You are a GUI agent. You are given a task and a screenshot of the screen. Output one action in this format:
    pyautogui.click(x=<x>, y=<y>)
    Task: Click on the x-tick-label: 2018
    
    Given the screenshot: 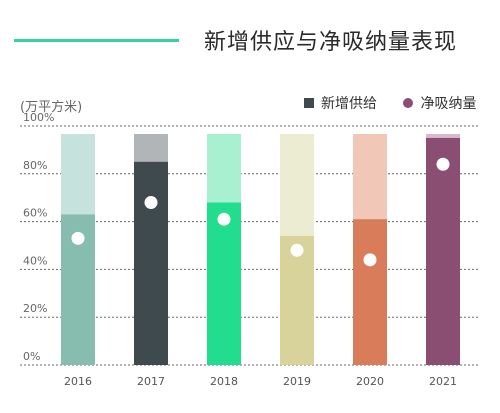 What is the action you would take?
    pyautogui.click(x=224, y=381)
    